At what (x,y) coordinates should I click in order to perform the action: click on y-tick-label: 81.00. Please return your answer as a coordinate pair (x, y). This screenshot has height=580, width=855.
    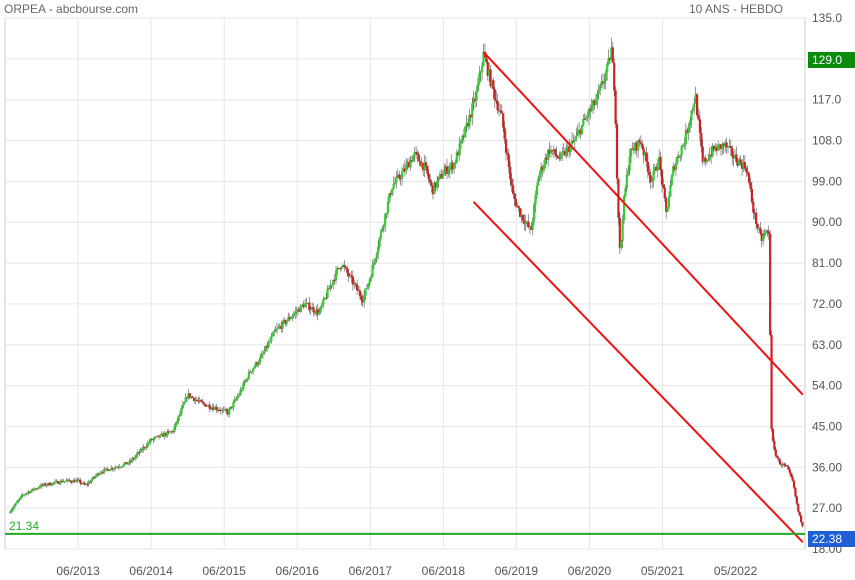
    Looking at the image, I should click on (827, 263).